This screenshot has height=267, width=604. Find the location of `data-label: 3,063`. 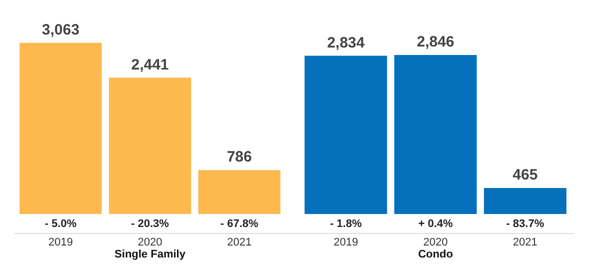

data-label: 3,063 is located at coordinates (61, 30).